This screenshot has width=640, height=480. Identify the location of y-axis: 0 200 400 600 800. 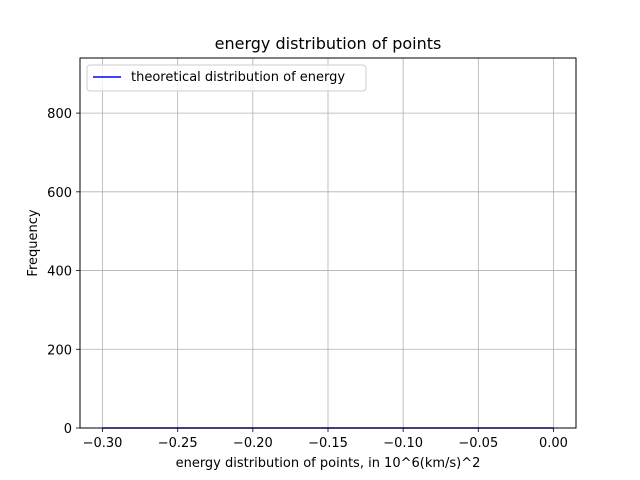
(63, 272).